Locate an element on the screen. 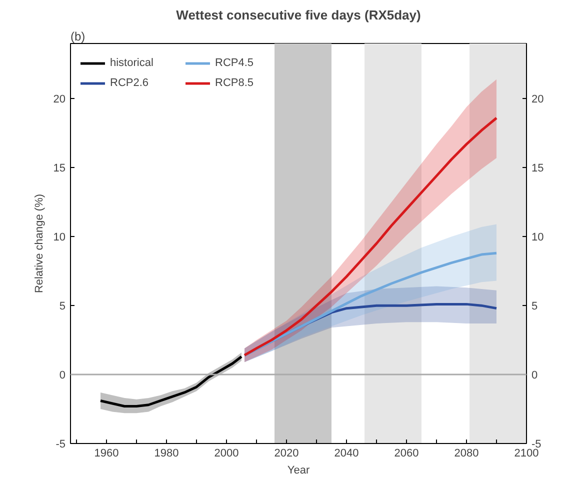  x-tick-label: 2060 is located at coordinates (406, 454).